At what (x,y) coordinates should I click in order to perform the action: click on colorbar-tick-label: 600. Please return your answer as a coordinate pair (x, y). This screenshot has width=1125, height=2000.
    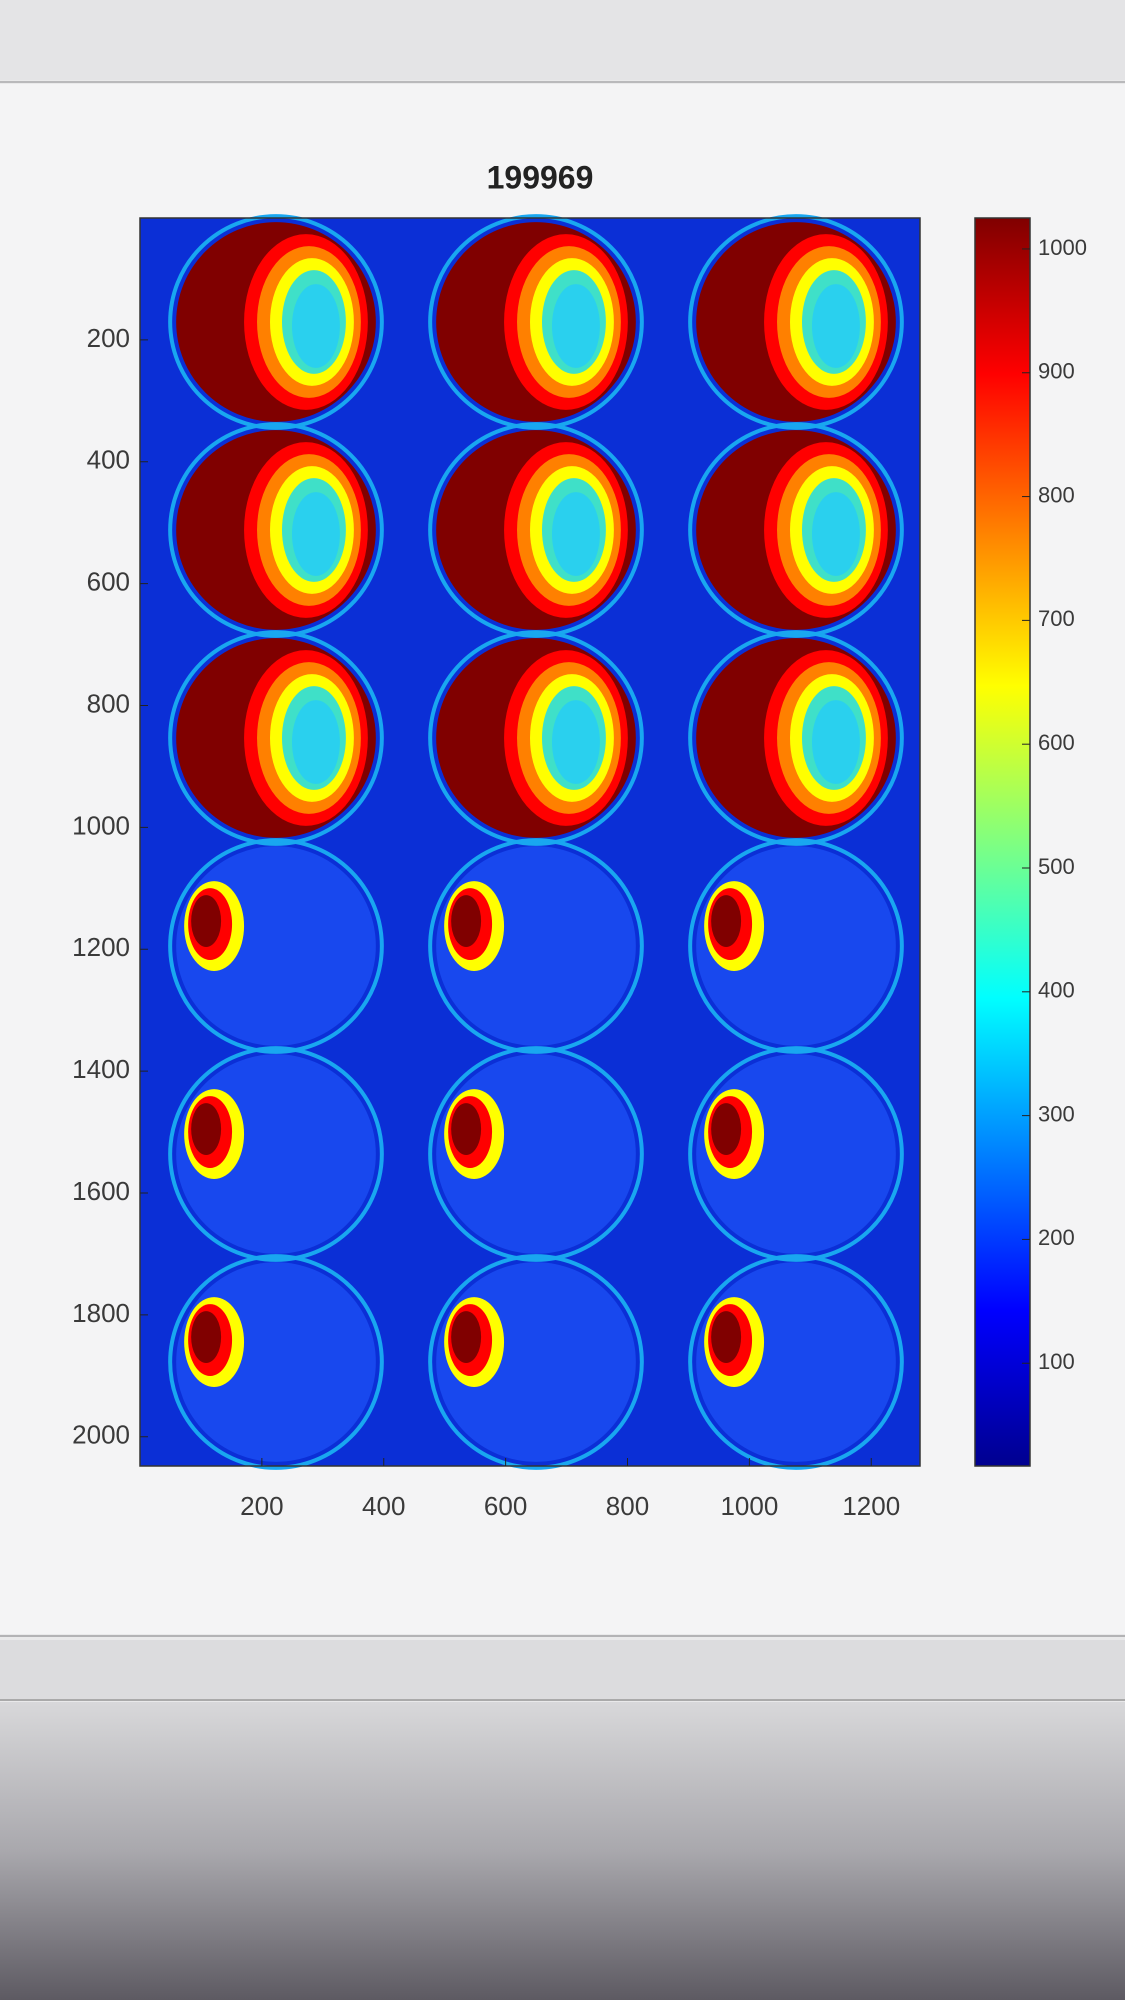
    Looking at the image, I should click on (1056, 742).